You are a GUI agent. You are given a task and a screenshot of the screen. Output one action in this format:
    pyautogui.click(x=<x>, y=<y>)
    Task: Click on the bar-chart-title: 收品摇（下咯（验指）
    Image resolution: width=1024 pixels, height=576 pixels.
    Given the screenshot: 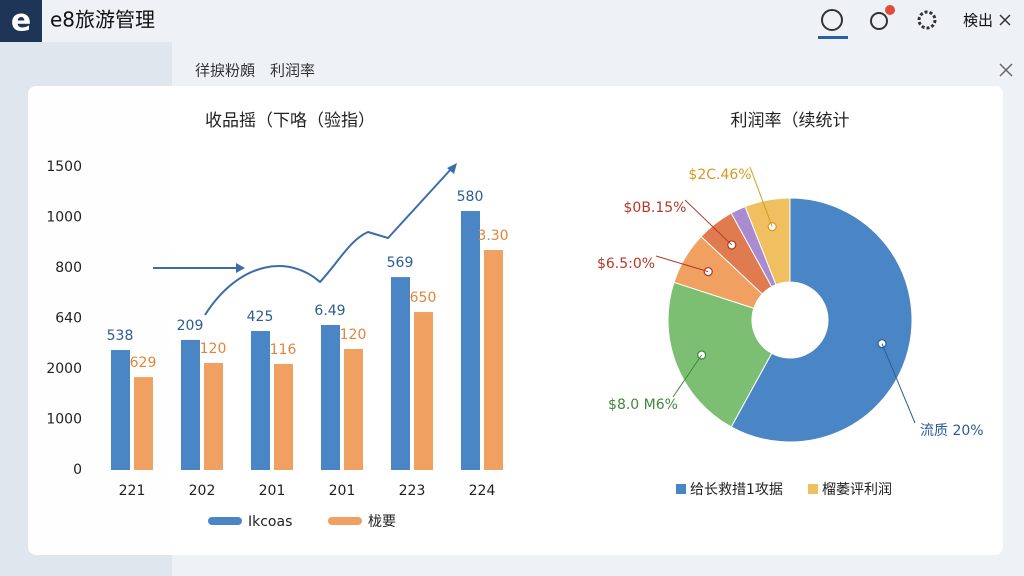 What is the action you would take?
    pyautogui.click(x=290, y=121)
    